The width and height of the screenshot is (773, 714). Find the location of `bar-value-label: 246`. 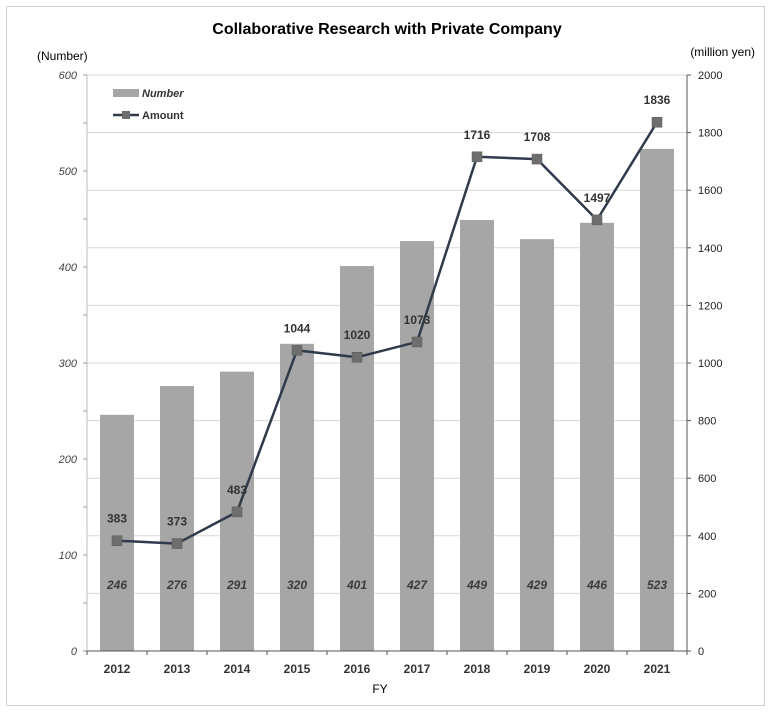

bar-value-label: 246 is located at coordinates (116, 585).